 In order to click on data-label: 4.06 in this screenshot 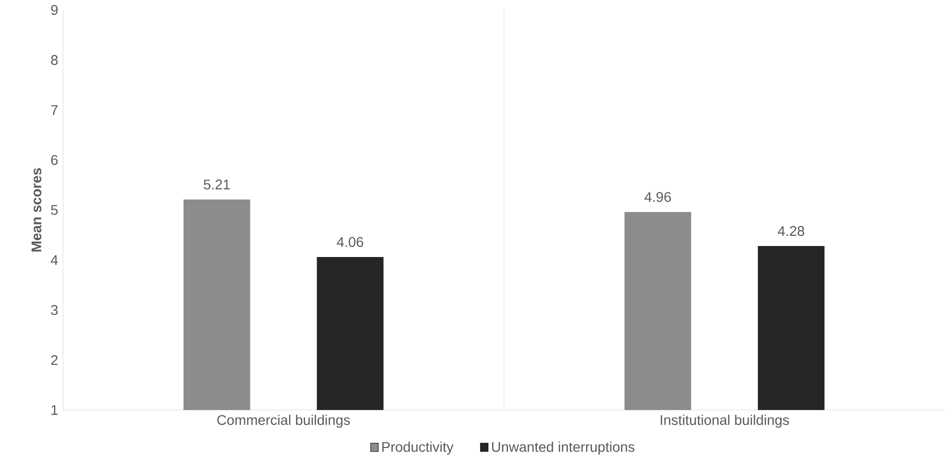, I will do `click(350, 242)`.